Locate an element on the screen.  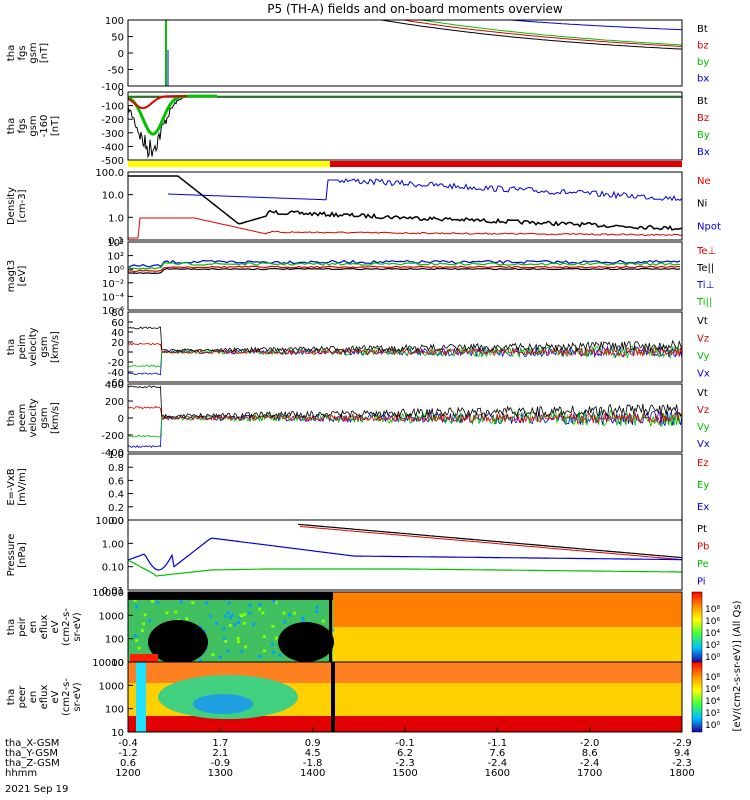
series-00c000 is located at coordinates (549, 33).